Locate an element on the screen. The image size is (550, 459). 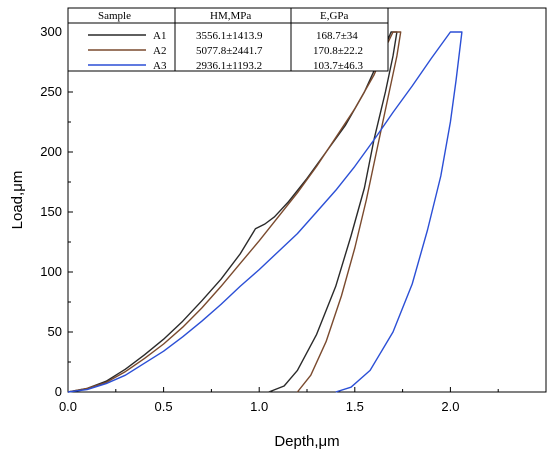
y-tick-label: 200 is located at coordinates (51, 151).